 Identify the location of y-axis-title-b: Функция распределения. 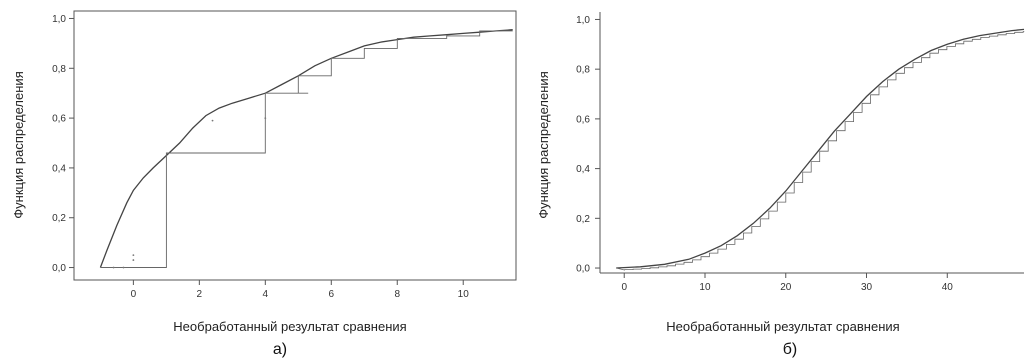
(543, 144).